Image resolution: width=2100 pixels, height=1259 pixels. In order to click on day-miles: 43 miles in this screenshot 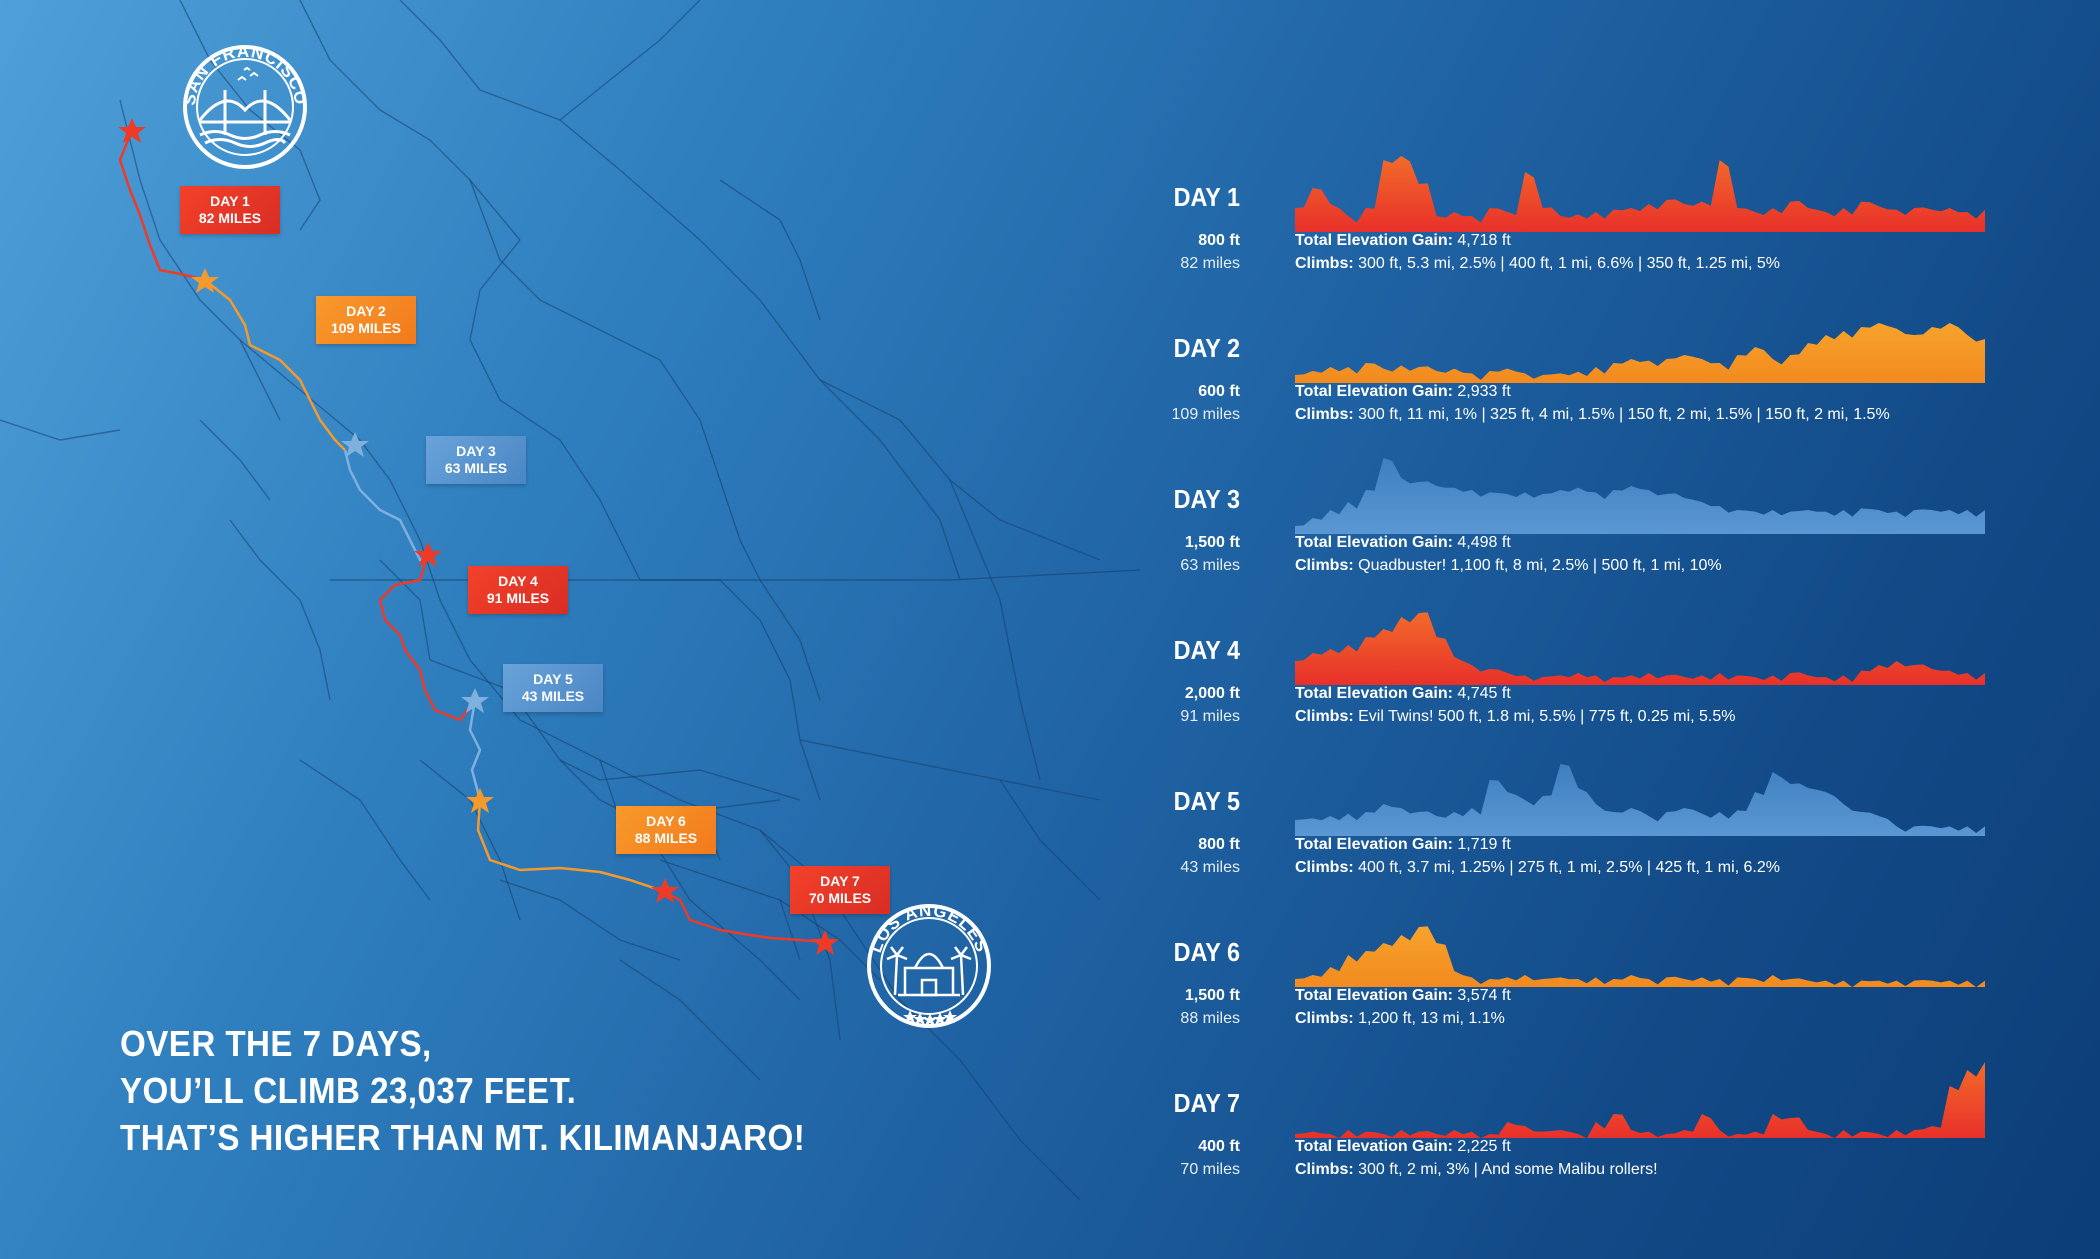, I will do `click(1210, 867)`.